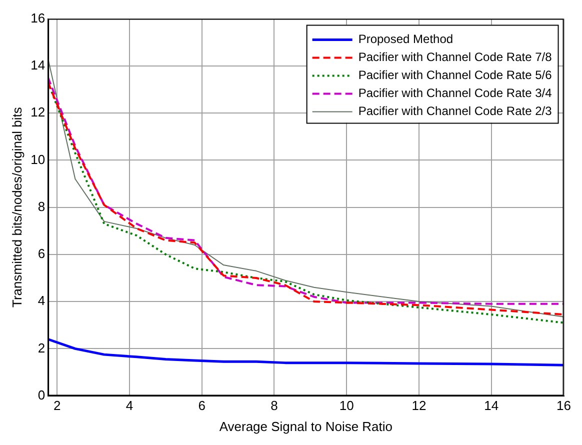 This screenshot has height=445, width=582. What do you see at coordinates (42, 254) in the screenshot?
I see `y-tick-label: 6` at bounding box center [42, 254].